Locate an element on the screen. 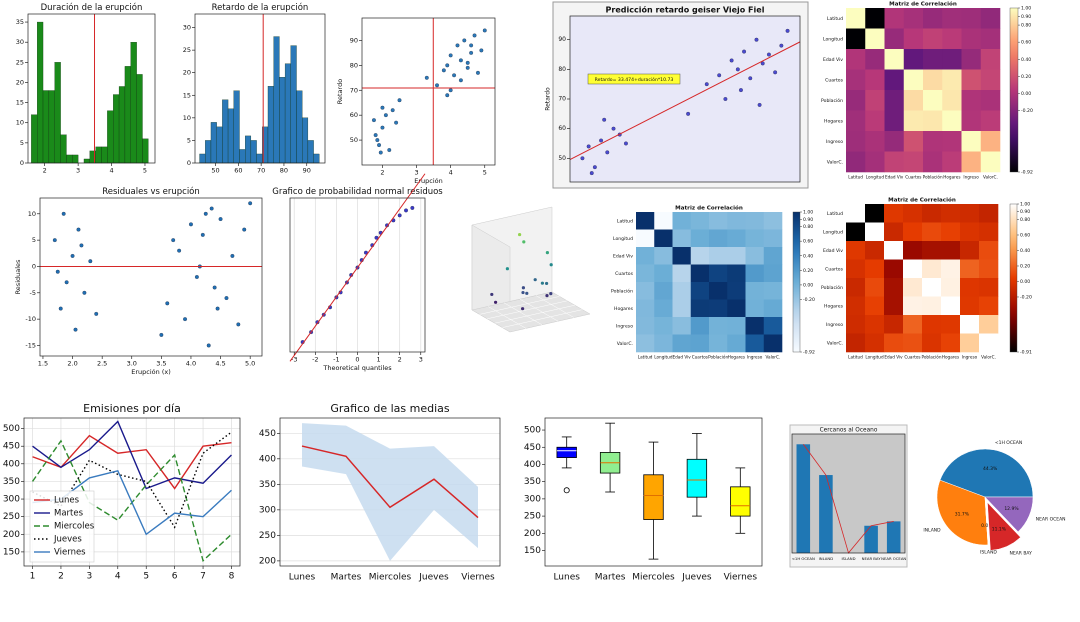 The image size is (1080, 622). pie-label: ISLAND is located at coordinates (988, 553).